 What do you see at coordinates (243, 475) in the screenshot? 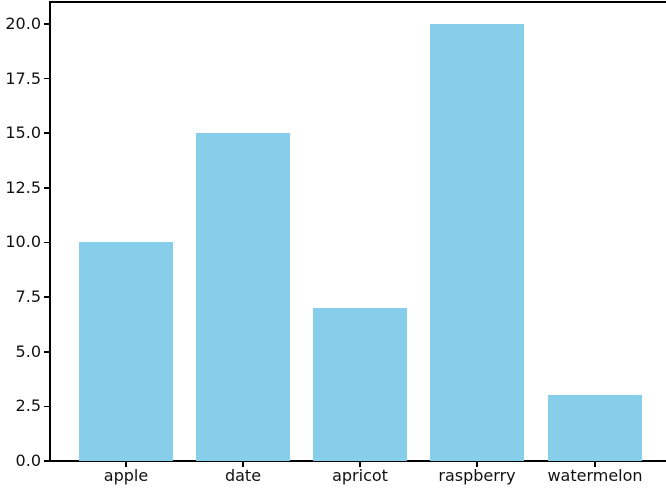
I see `x-tick-label: date` at bounding box center [243, 475].